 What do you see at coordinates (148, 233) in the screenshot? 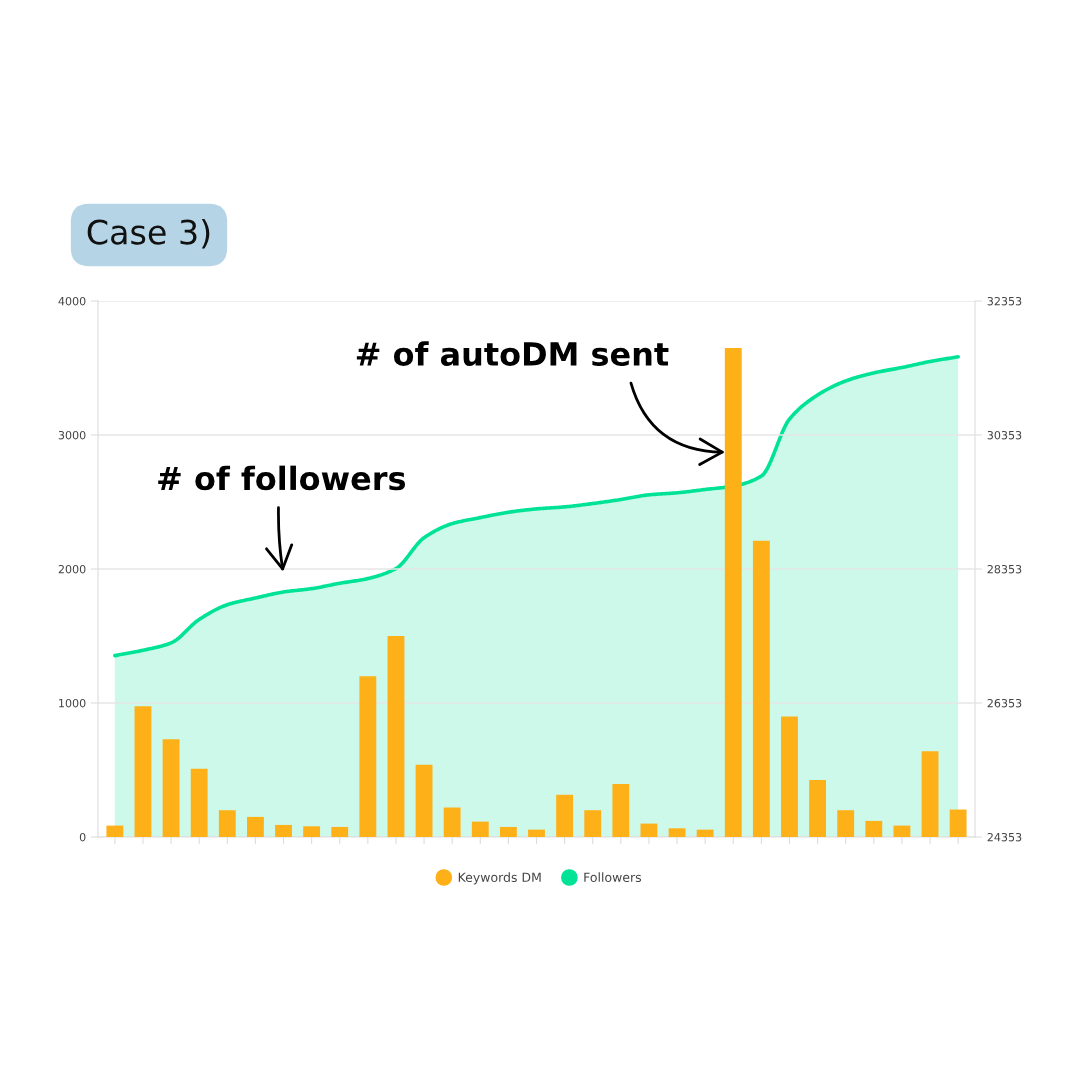
I see `chart-title: Case 3)` at bounding box center [148, 233].